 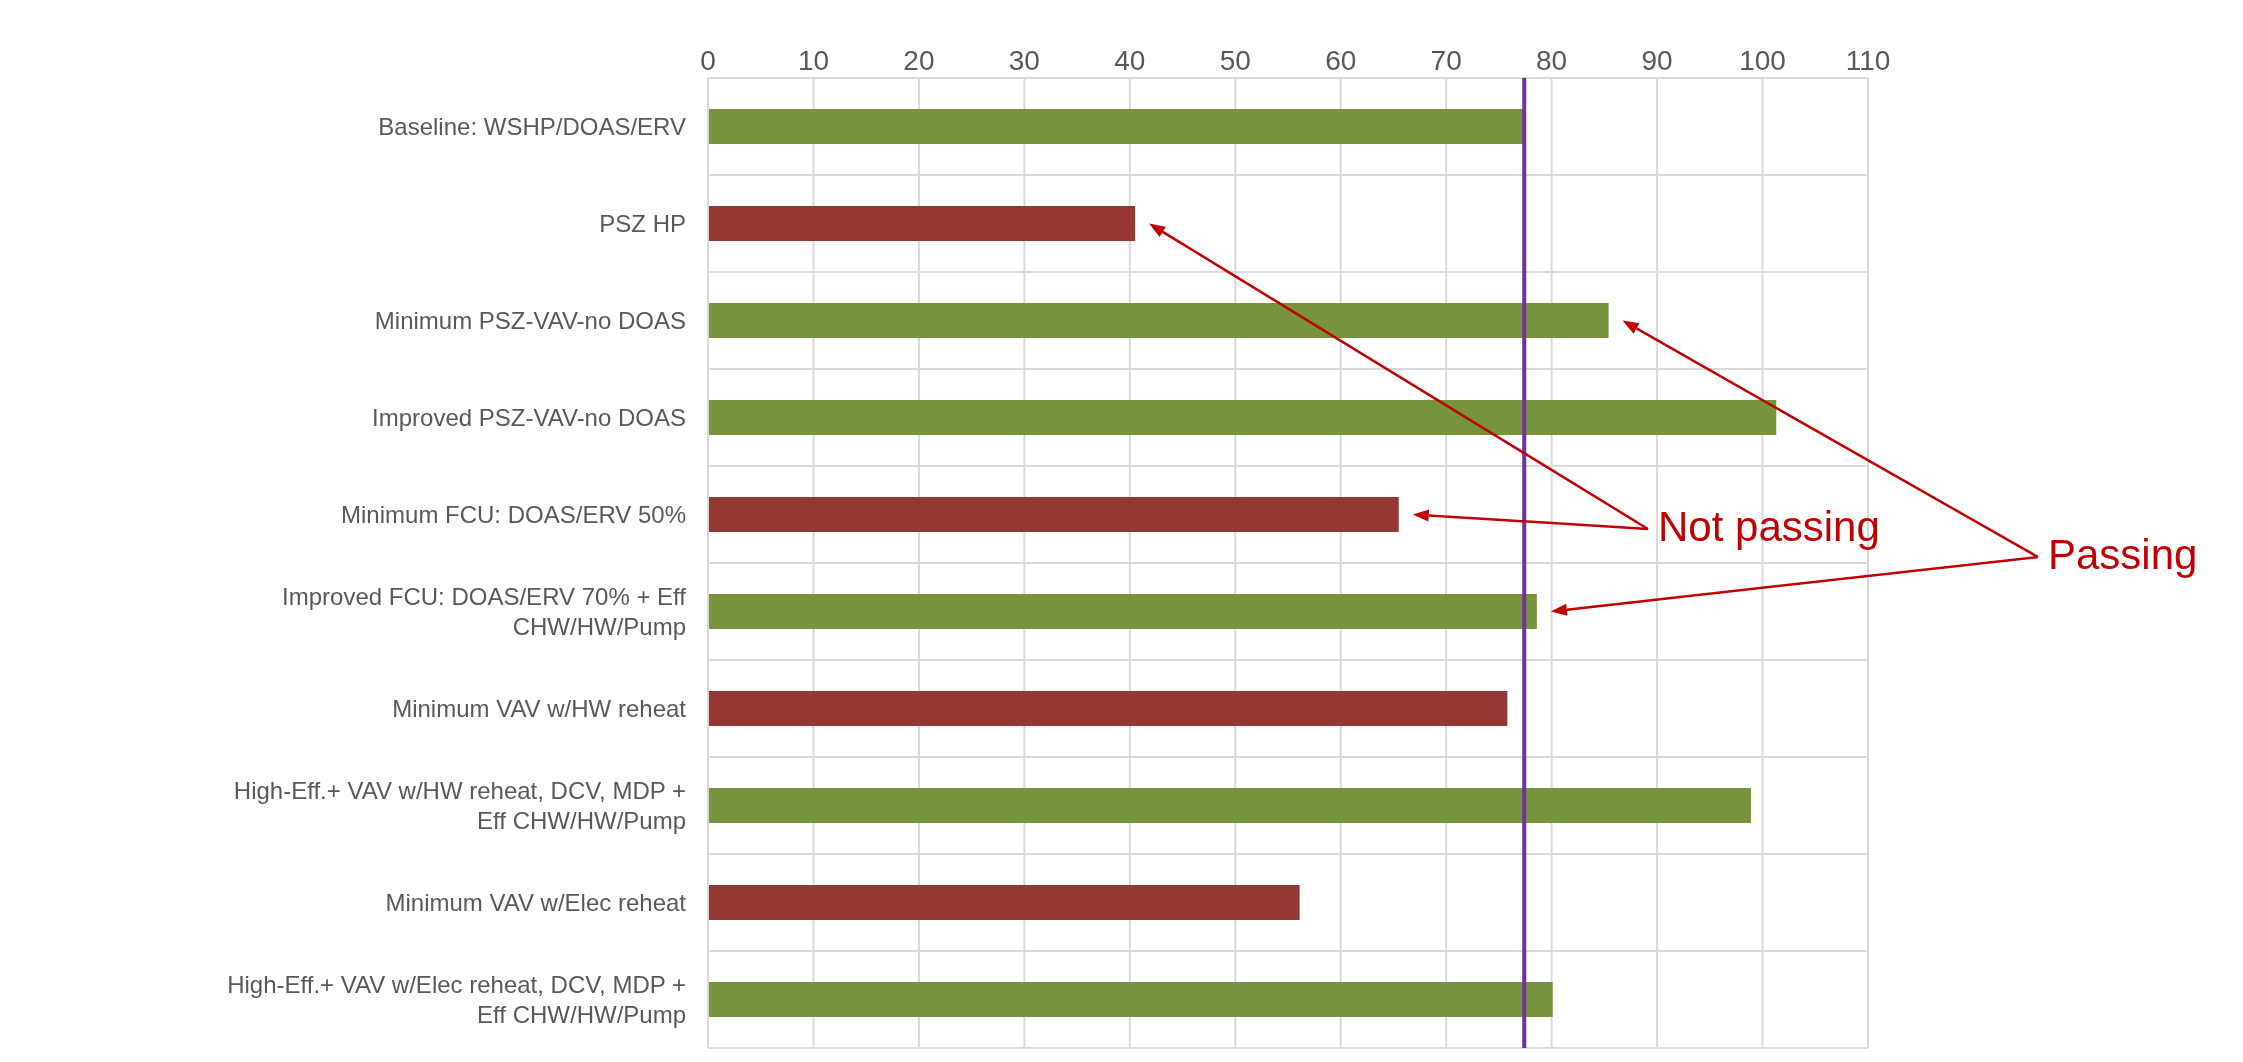 What do you see at coordinates (513, 514) in the screenshot?
I see `y-tick-label: Minimum FCU: DOAS/ERV 50%` at bounding box center [513, 514].